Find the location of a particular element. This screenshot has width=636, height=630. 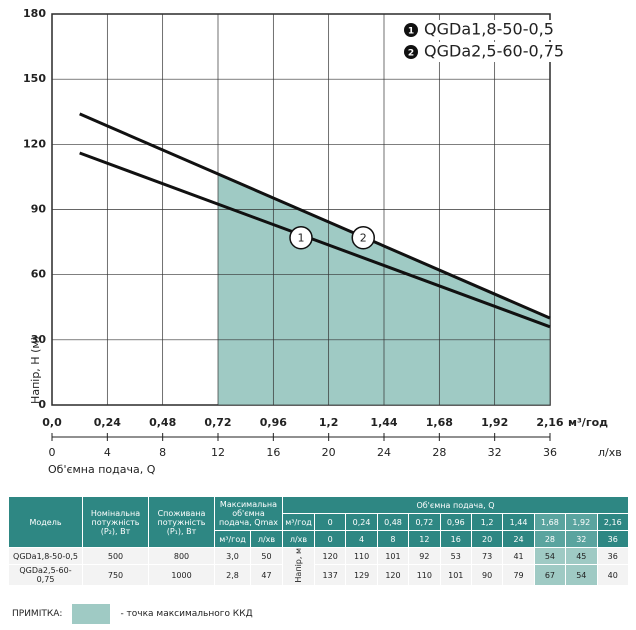

table-cell: QGDa2,5-60-0,75 is located at coordinates (45, 575).